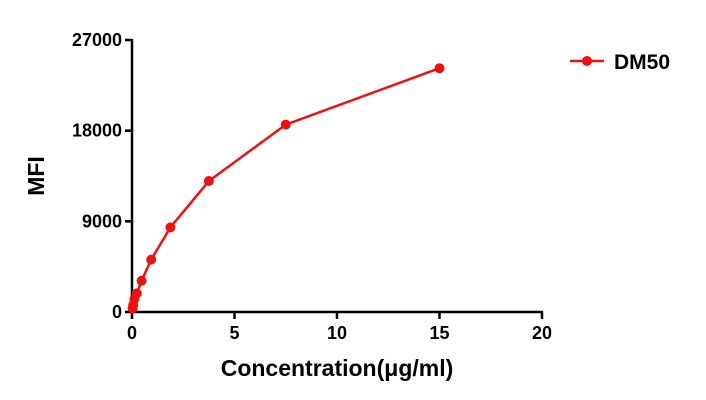 The image size is (706, 400). Describe the element at coordinates (234, 333) in the screenshot. I see `x-tick-label: 5` at that location.